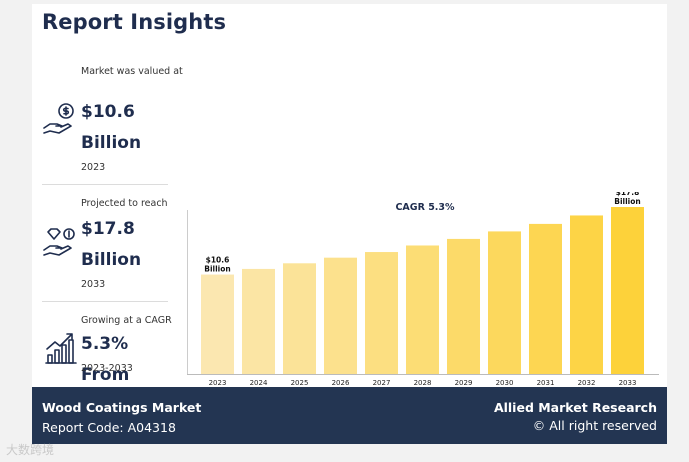  Describe the element at coordinates (300, 383) in the screenshot. I see `tick-label-2025: 2025` at that location.